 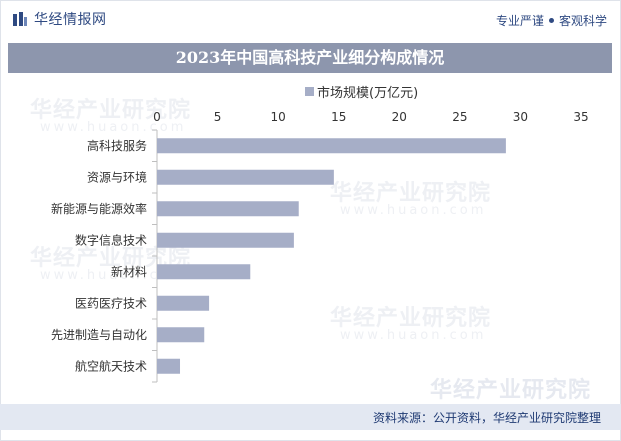 What do you see at coordinates (486, 418) in the screenshot?
I see `source-note: 资料来源：公开资料，华经产业研究院整理` at bounding box center [486, 418].